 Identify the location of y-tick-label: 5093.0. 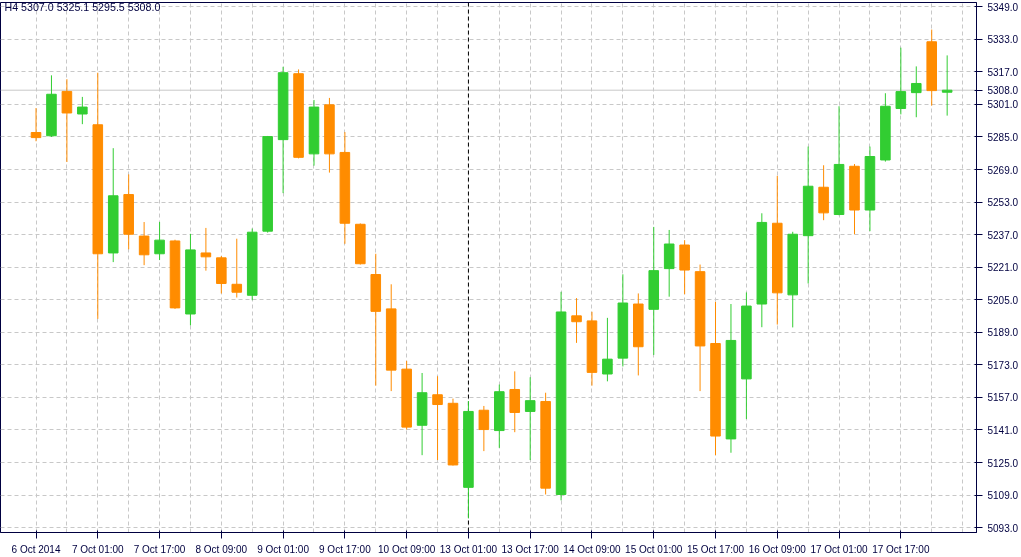
(1003, 528).